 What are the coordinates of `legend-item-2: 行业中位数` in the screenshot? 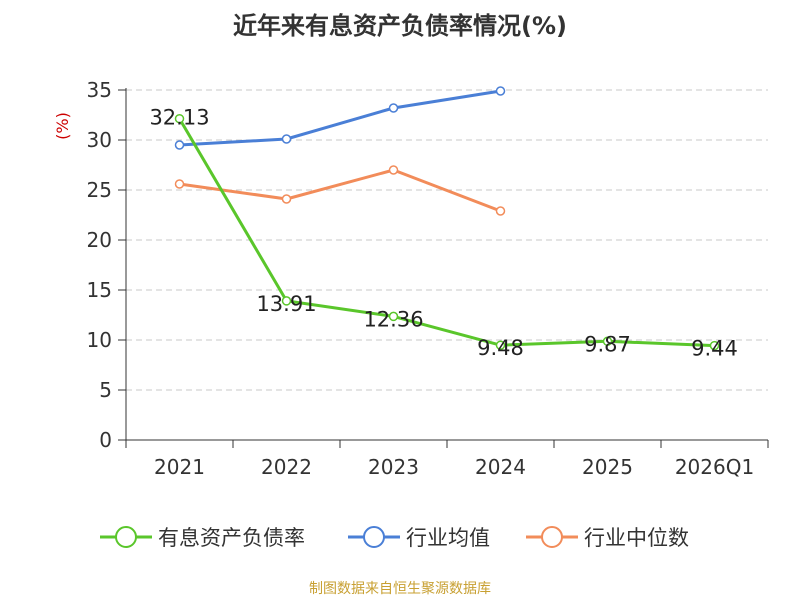 It's located at (607, 538).